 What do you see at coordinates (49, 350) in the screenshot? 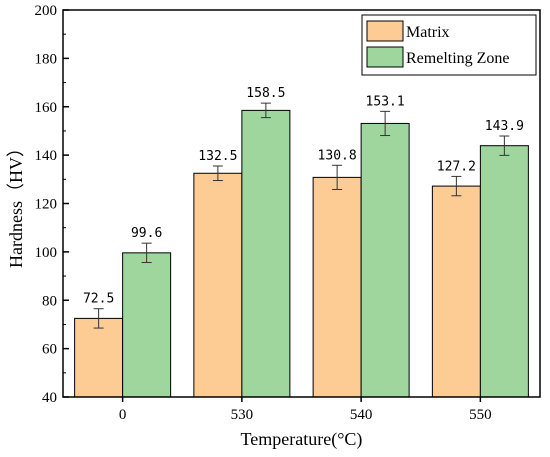
I see `y-tick-label-60: 60` at bounding box center [49, 350].